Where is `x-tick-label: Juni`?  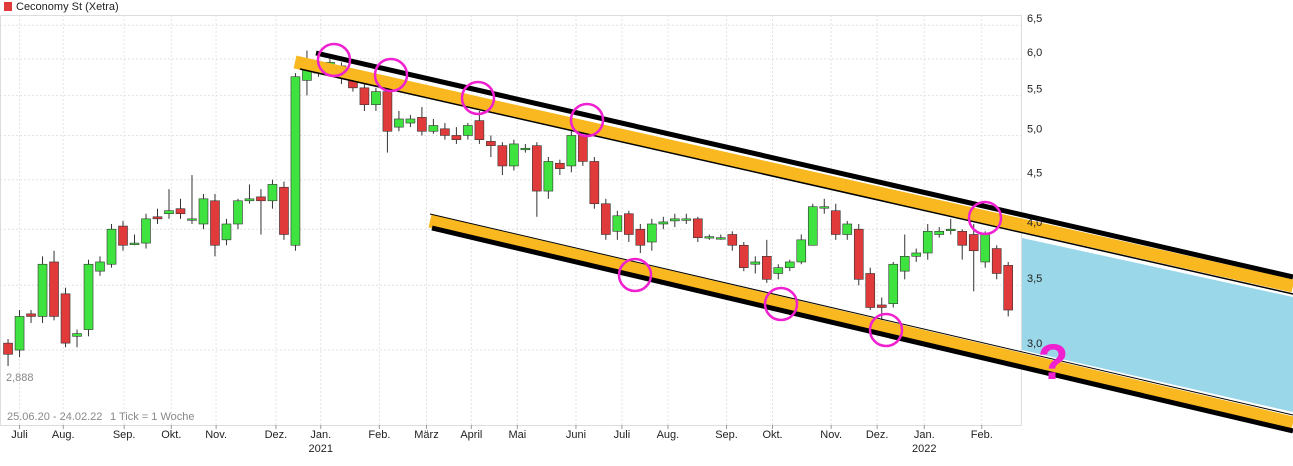
x-tick-label: Juni is located at coordinates (576, 435).